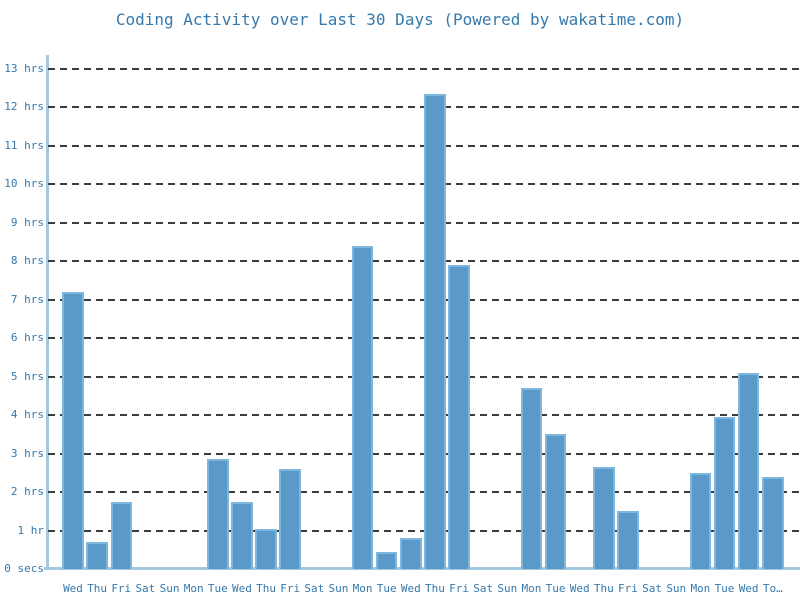  Describe the element at coordinates (27, 299) in the screenshot. I see `y-tick-label: 7 hrs` at that location.